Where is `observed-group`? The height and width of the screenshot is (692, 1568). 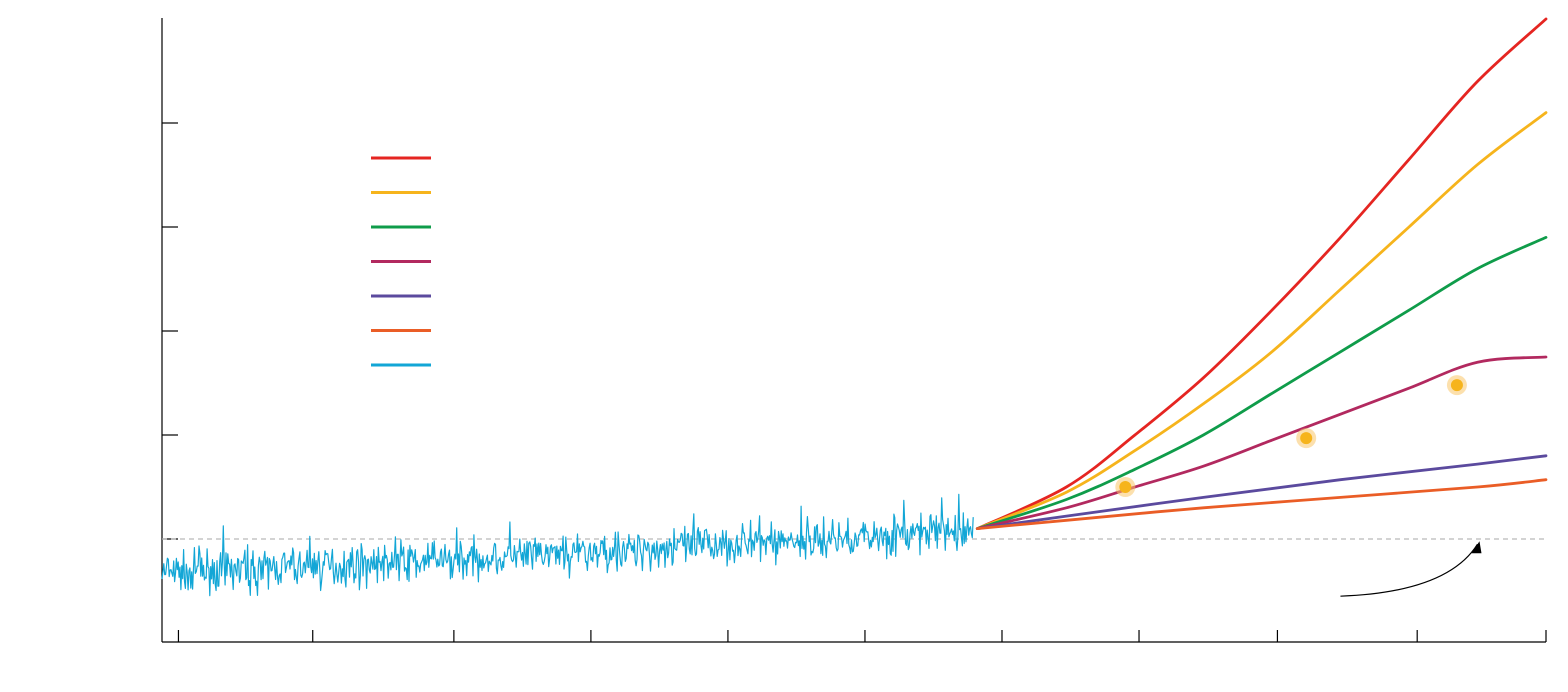 observed-group is located at coordinates (567, 545).